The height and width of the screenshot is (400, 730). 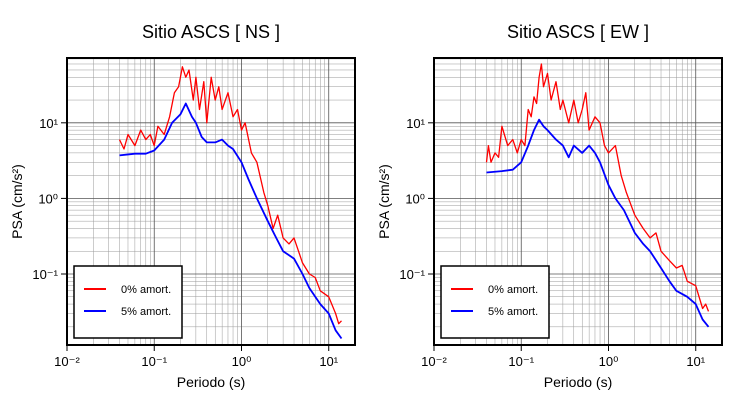 What do you see at coordinates (578, 32) in the screenshot?
I see `chart-title: Sitio ASCS [ EW ]` at bounding box center [578, 32].